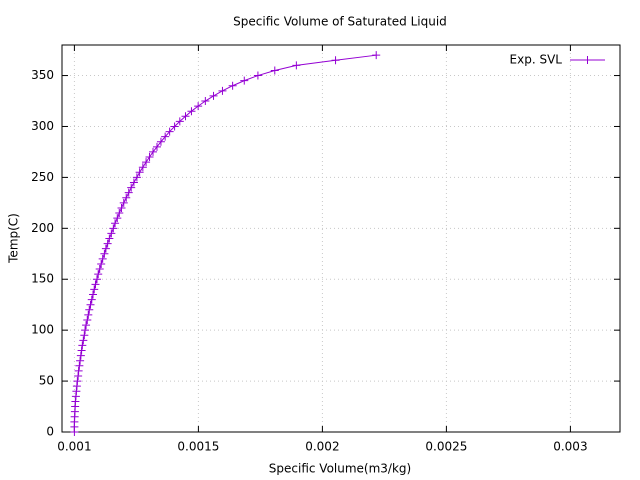 This screenshot has height=480, width=640. What do you see at coordinates (446, 447) in the screenshot?
I see `x-tick-label: 0.0025` at bounding box center [446, 447].